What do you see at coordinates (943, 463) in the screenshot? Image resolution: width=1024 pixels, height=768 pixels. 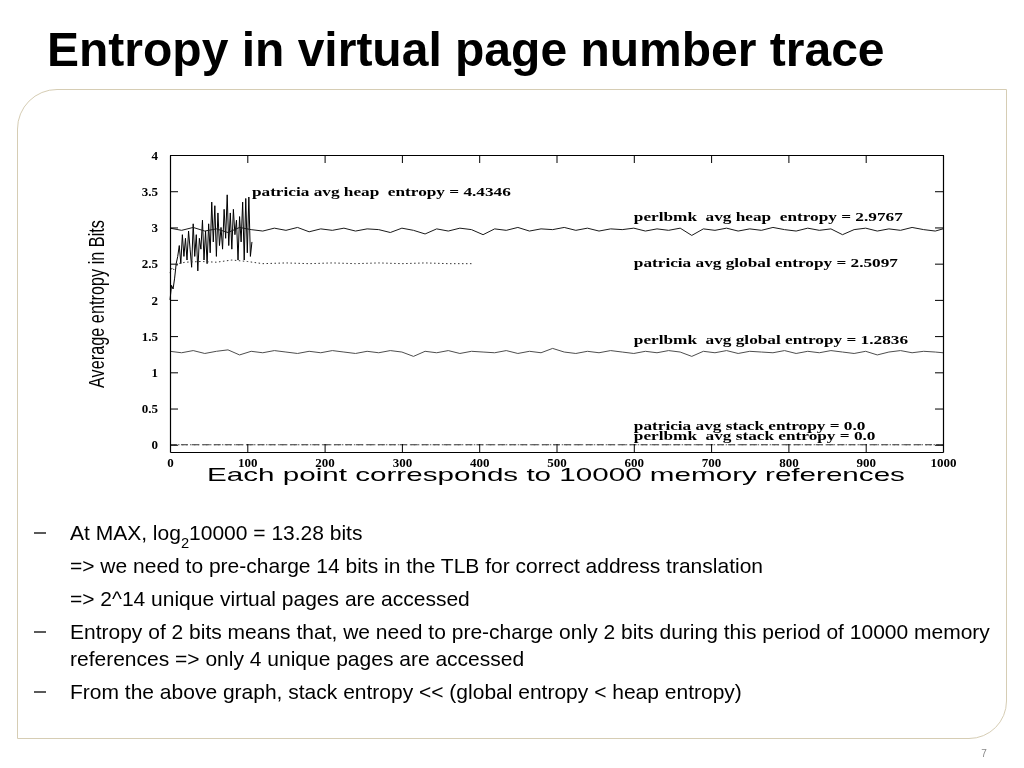 I see `x-tick-label: 1000` at bounding box center [943, 463].